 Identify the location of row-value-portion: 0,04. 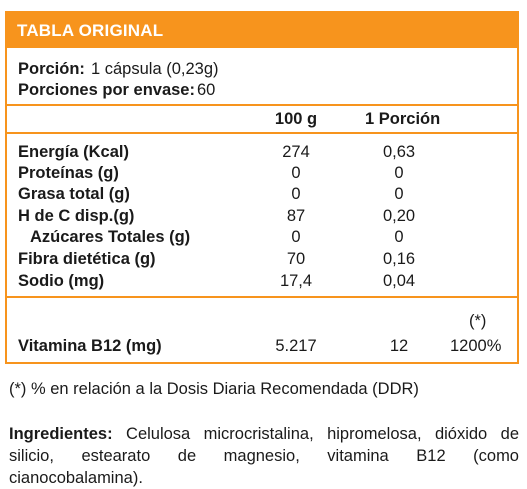
(399, 281).